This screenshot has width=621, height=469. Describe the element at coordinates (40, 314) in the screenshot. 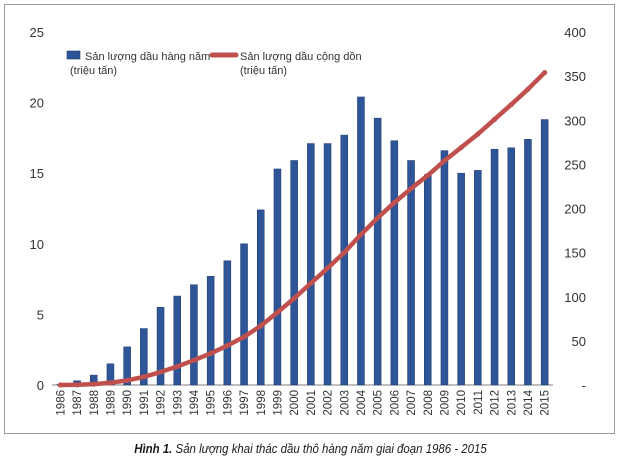

I see `y-left-tick-label: 5` at that location.